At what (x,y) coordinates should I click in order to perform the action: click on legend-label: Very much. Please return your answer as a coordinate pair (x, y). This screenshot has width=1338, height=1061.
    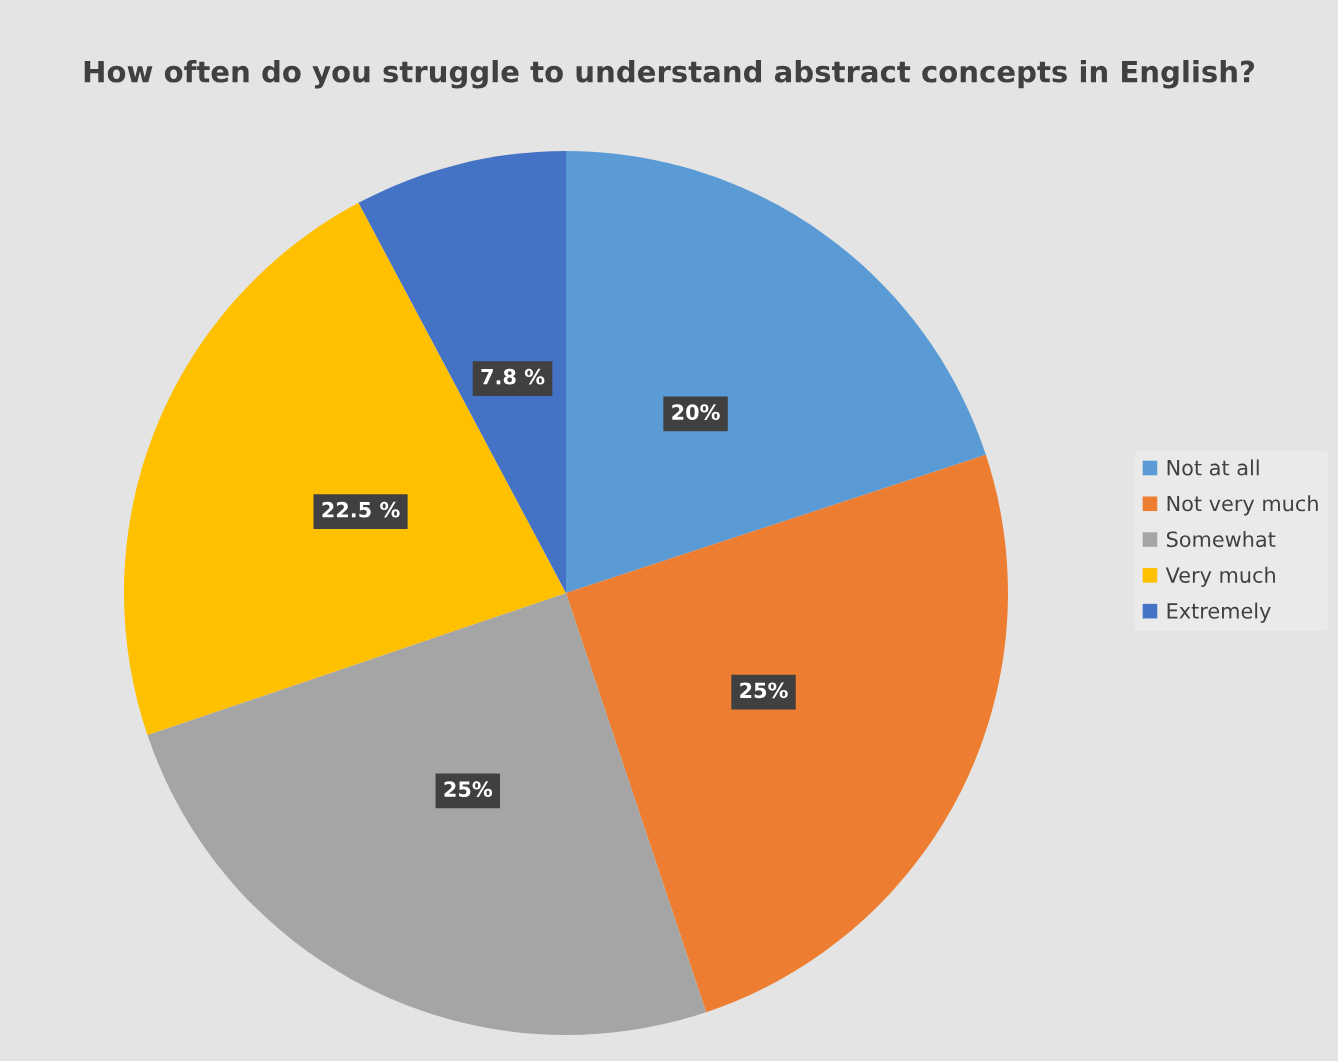
    Looking at the image, I should click on (1220, 576).